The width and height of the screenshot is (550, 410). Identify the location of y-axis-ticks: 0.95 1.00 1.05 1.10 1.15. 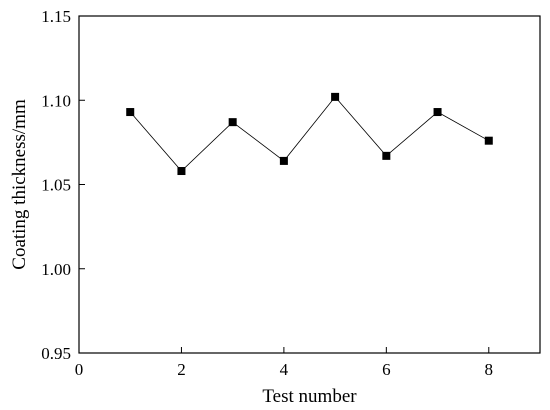
(63, 185).